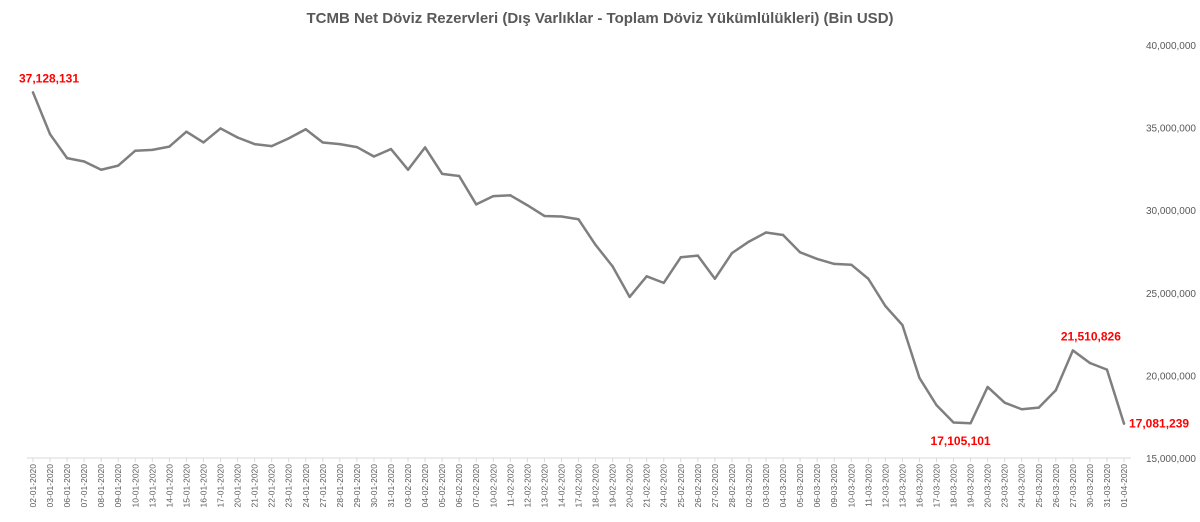  Describe the element at coordinates (885, 486) in the screenshot. I see `x-tick-label: 12-03-2020` at that location.